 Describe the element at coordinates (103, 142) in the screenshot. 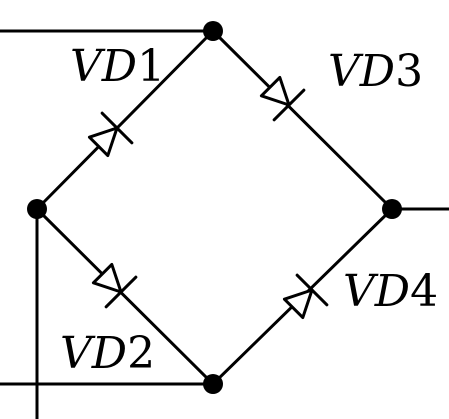

I see `diode-vd1-triangle` at that location.